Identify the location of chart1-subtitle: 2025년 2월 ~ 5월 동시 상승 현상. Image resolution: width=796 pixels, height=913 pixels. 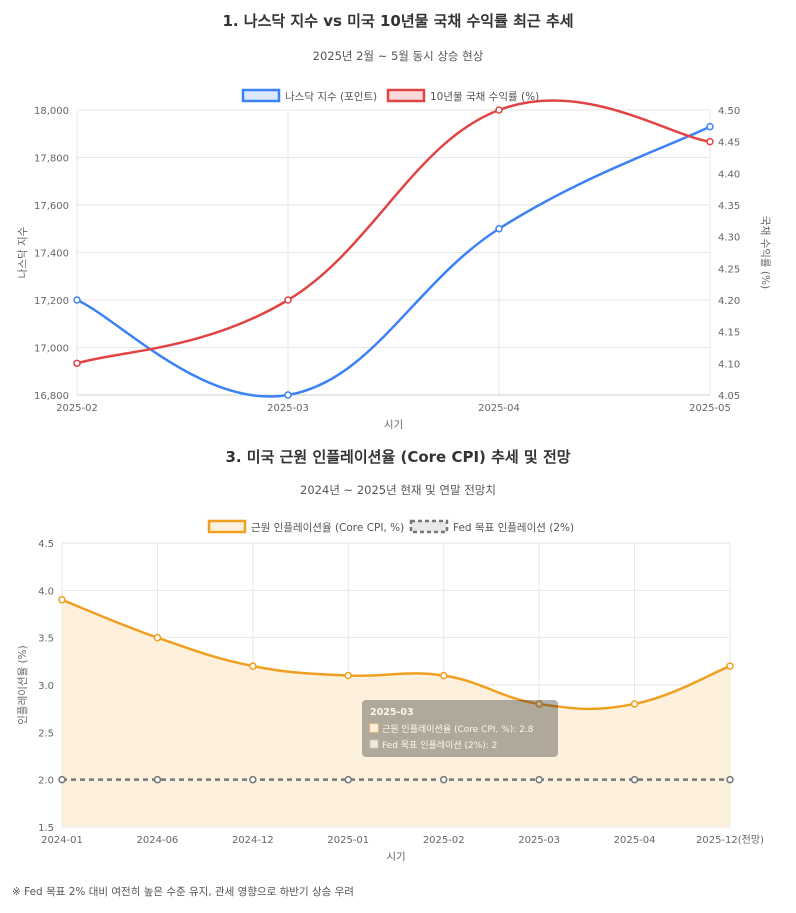
(398, 56).